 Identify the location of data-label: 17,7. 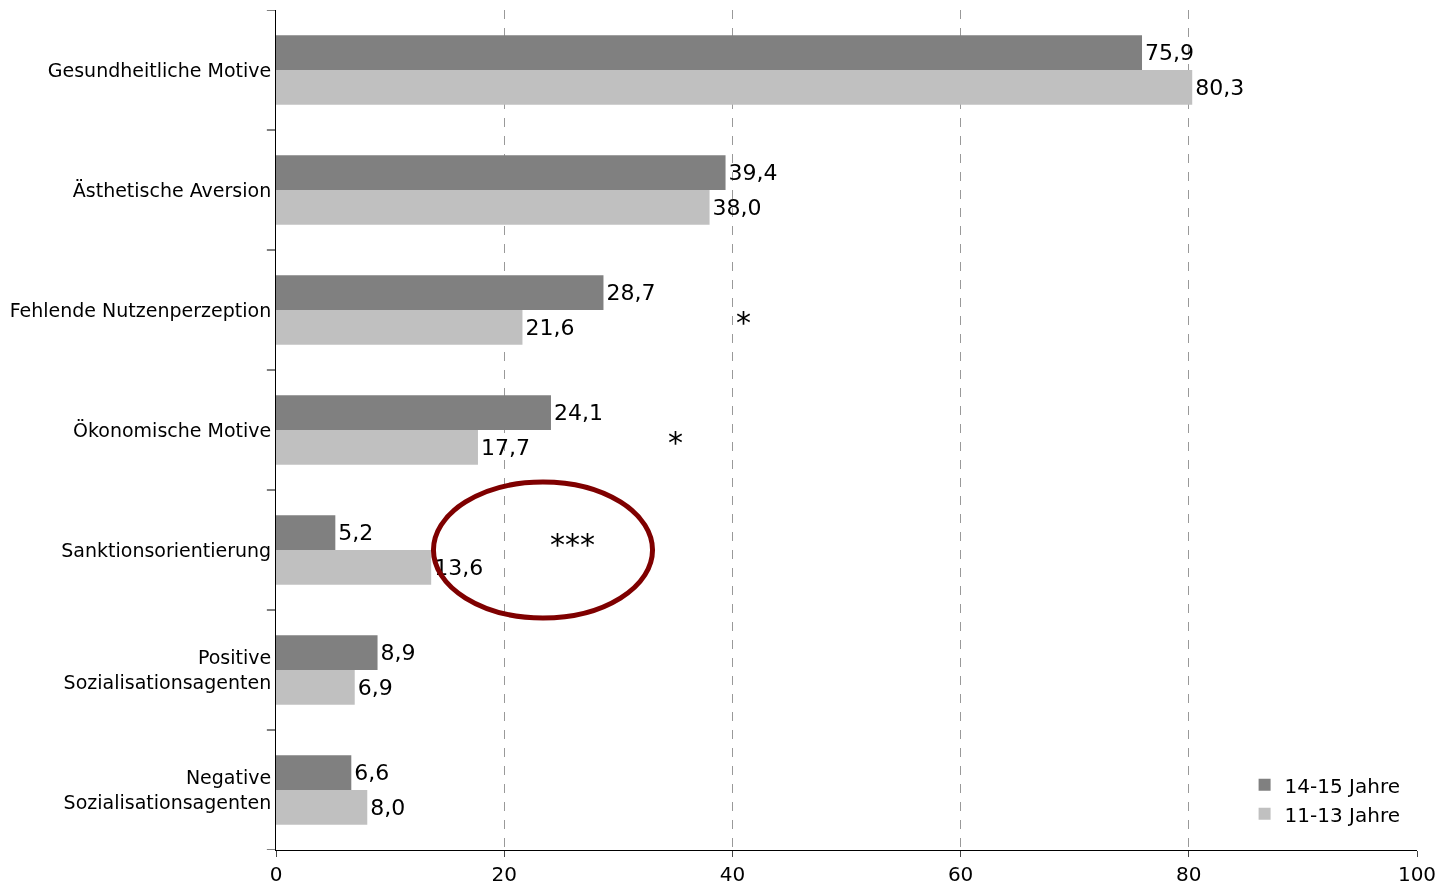
(505, 447).